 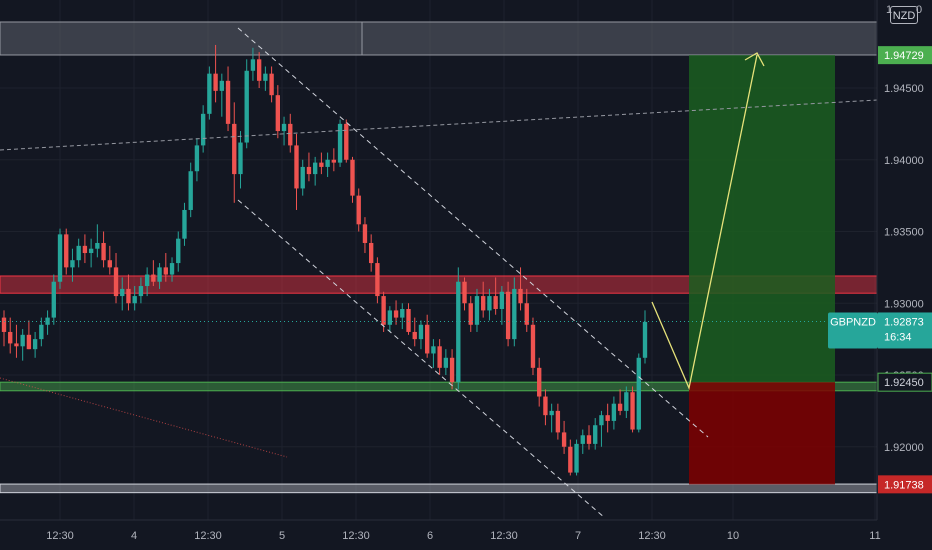 What do you see at coordinates (853, 322) in the screenshot?
I see `symbol-label: GBPNZD` at bounding box center [853, 322].